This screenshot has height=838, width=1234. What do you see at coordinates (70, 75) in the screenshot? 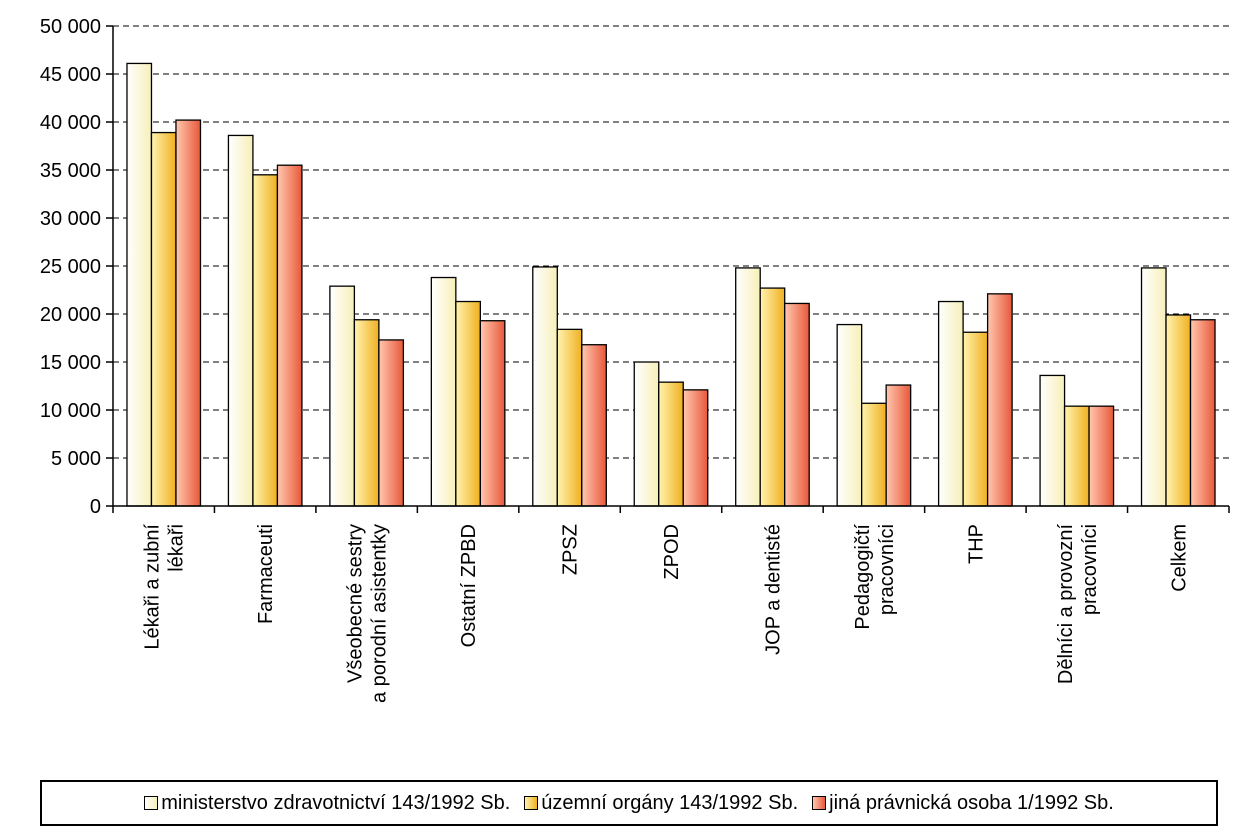
I see `y-tick-label: 45 000` at bounding box center [70, 75].